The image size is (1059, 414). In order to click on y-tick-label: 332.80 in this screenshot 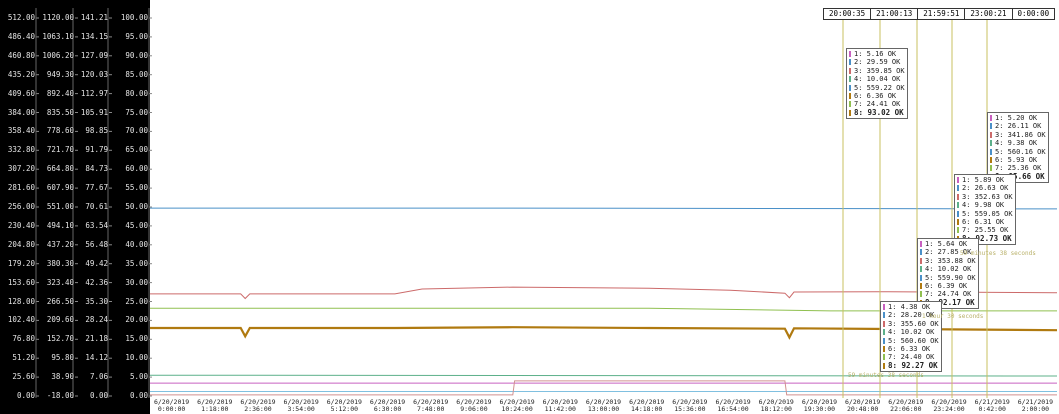, I will do `click(21, 150)`.